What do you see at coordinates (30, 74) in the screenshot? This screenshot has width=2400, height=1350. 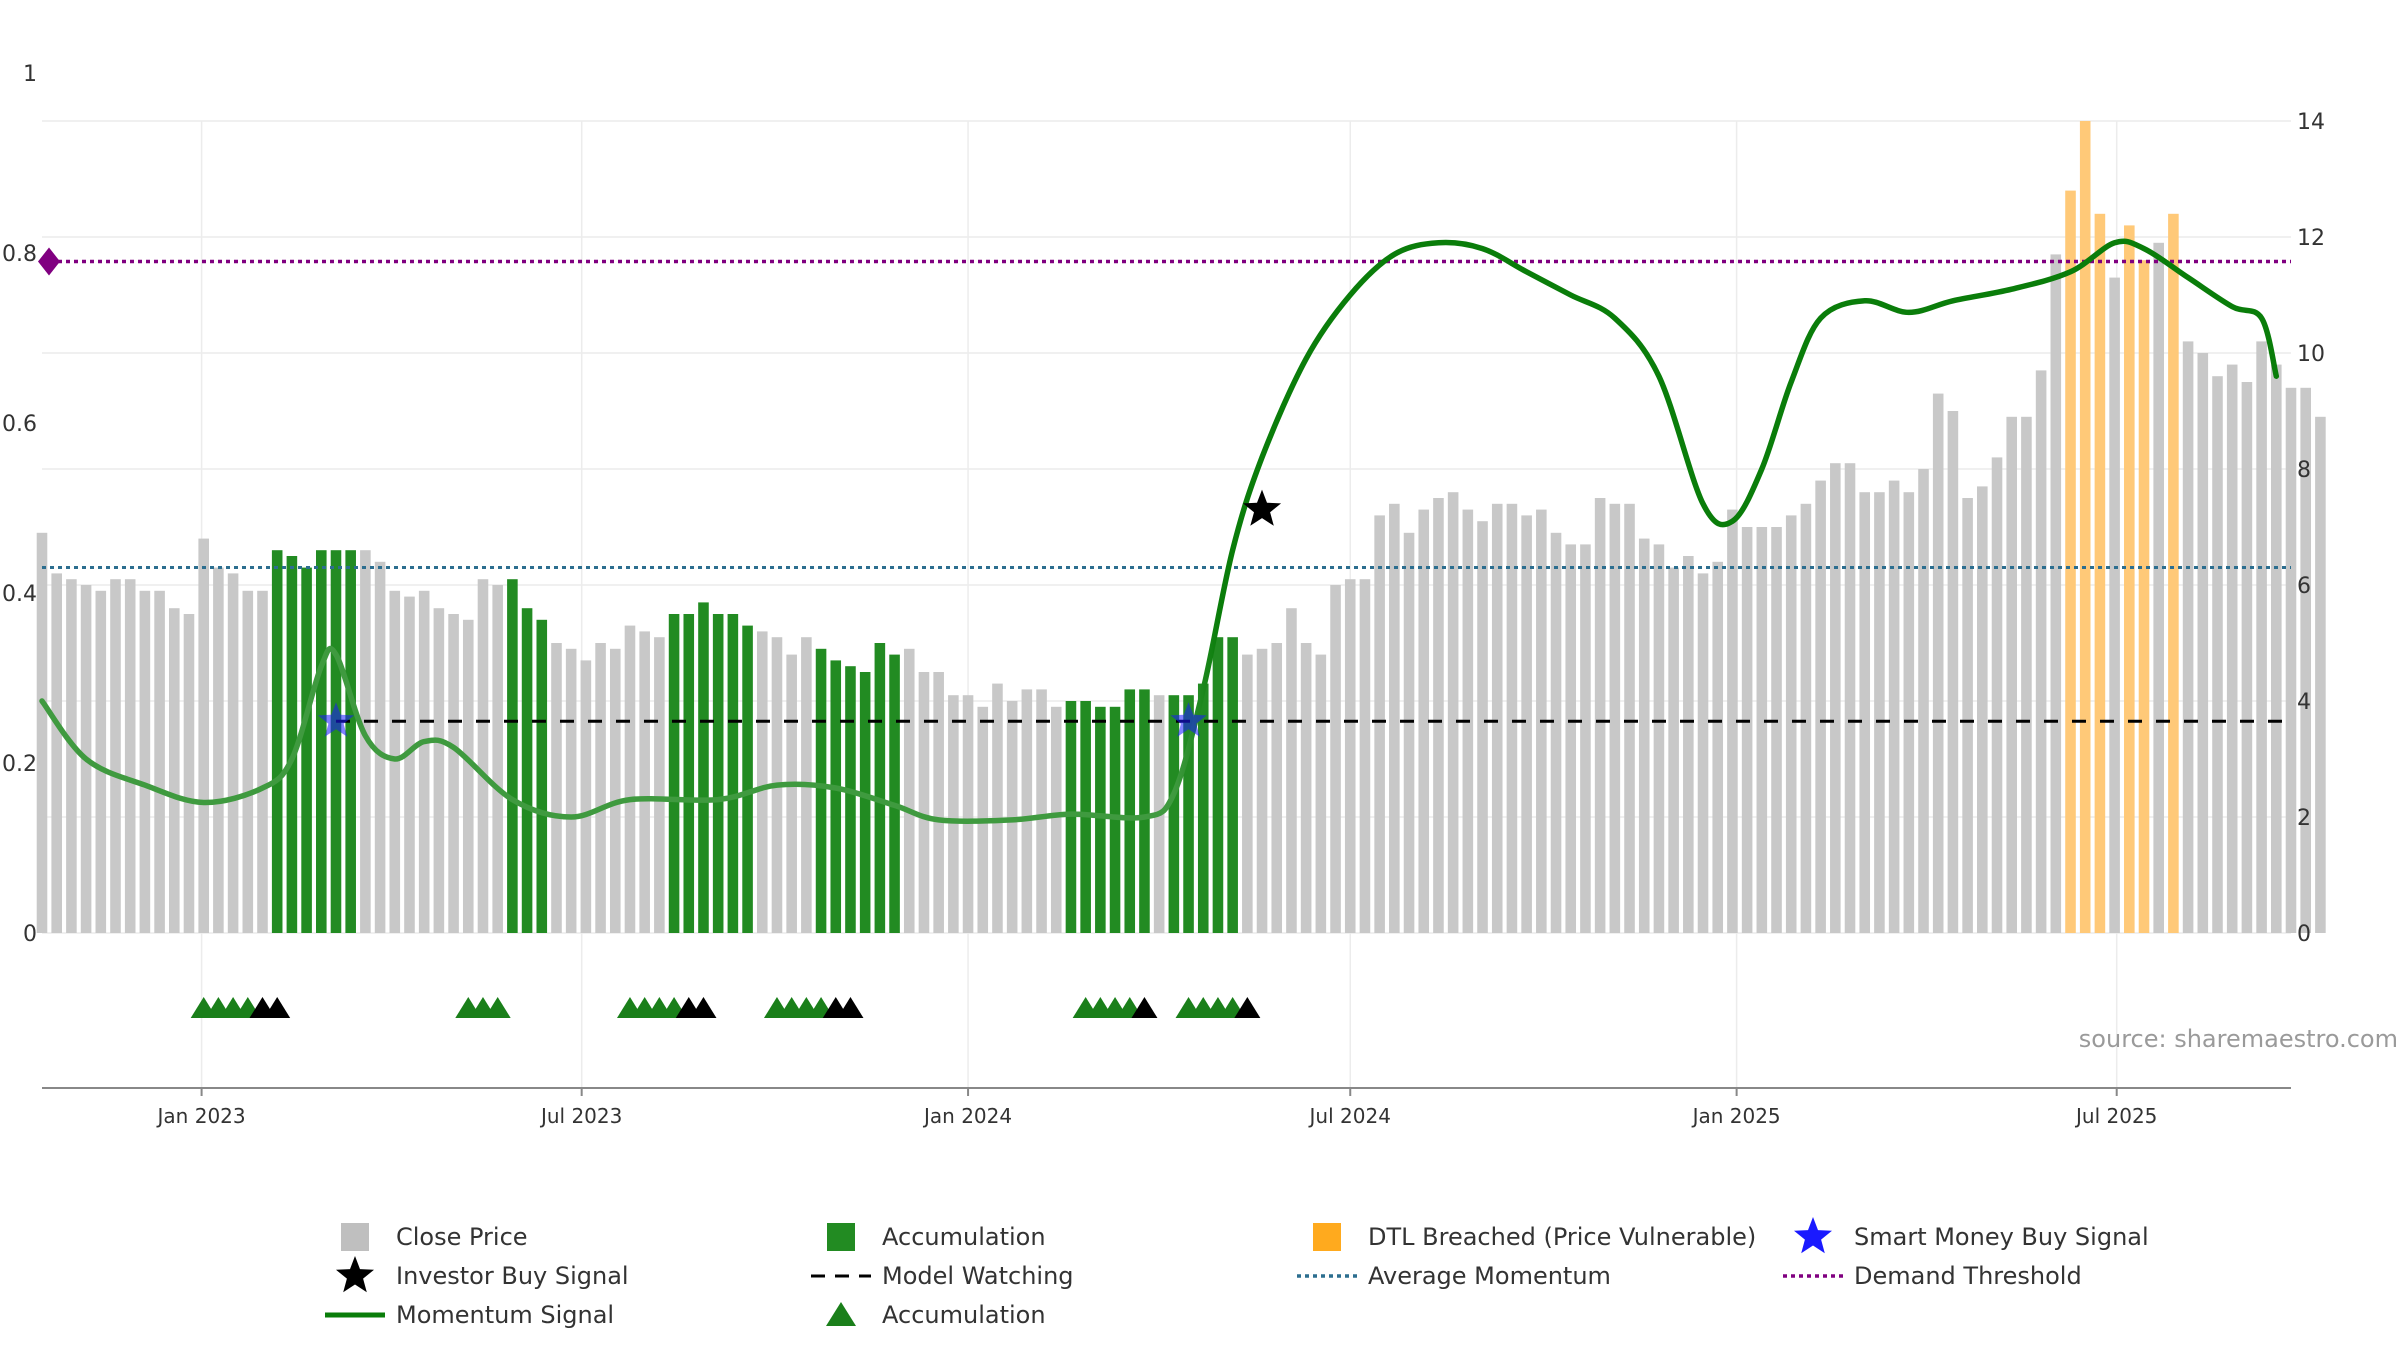 I see `left-tick-label: 1` at bounding box center [30, 74].